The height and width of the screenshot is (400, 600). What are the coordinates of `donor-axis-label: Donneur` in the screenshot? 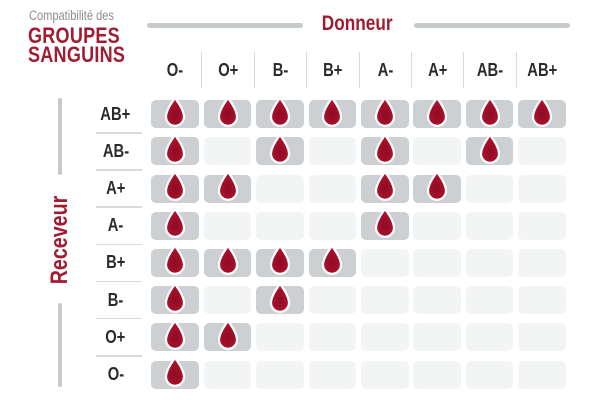 It's located at (357, 24).